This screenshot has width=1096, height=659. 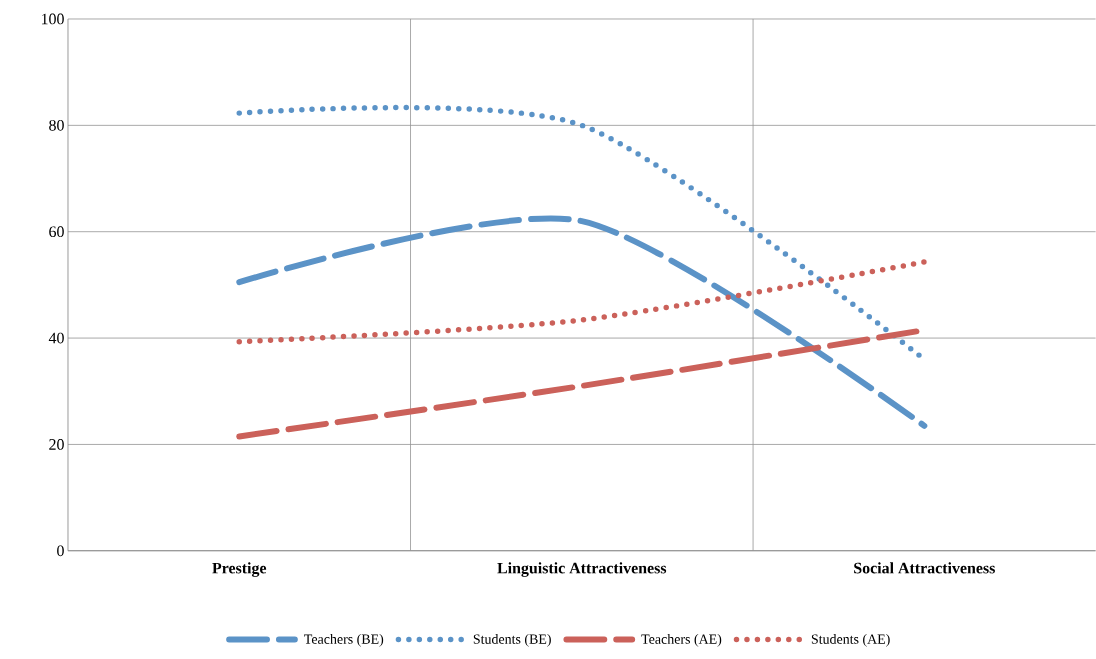 I want to click on x-tick-label: Linguistic Attractiveness, so click(x=582, y=569).